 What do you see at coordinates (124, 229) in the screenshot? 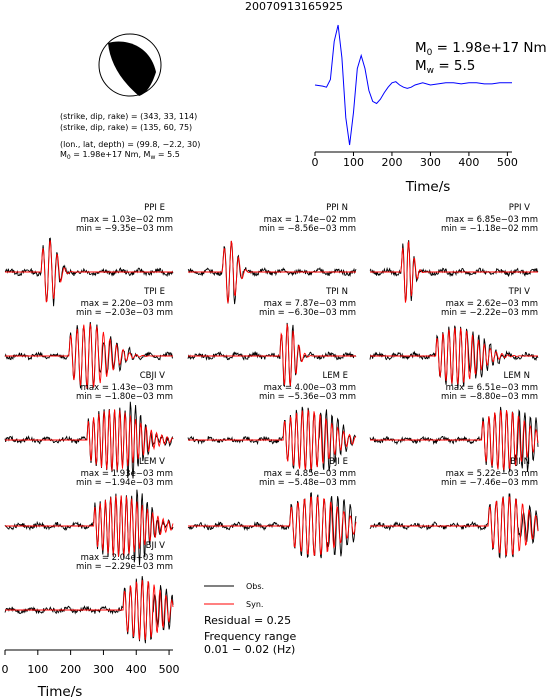
I see `min-amplitude-label: min = −9.35e−03 mm` at bounding box center [124, 229].